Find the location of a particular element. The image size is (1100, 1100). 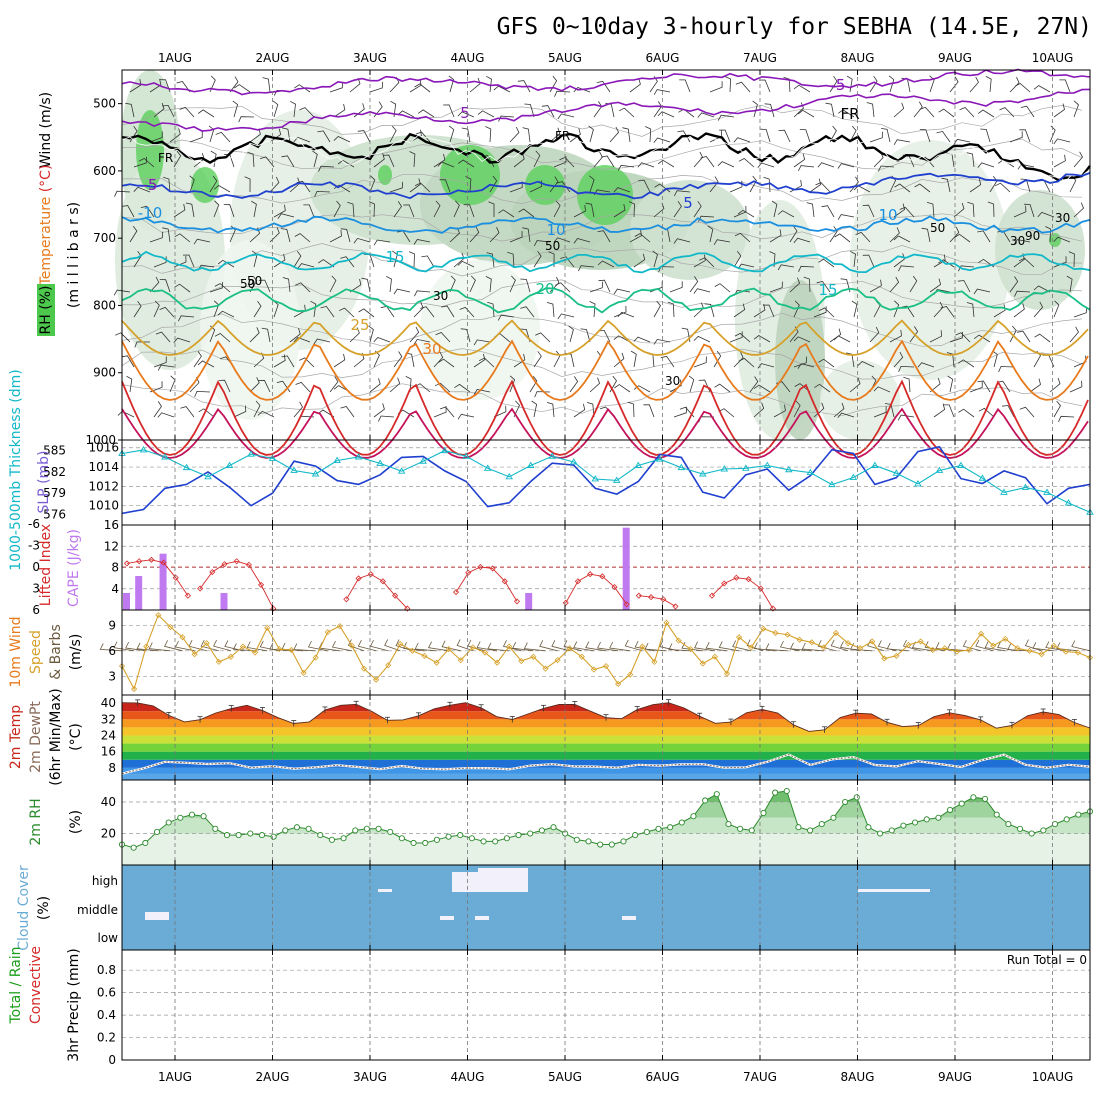

contour-red is located at coordinates (605, 417).